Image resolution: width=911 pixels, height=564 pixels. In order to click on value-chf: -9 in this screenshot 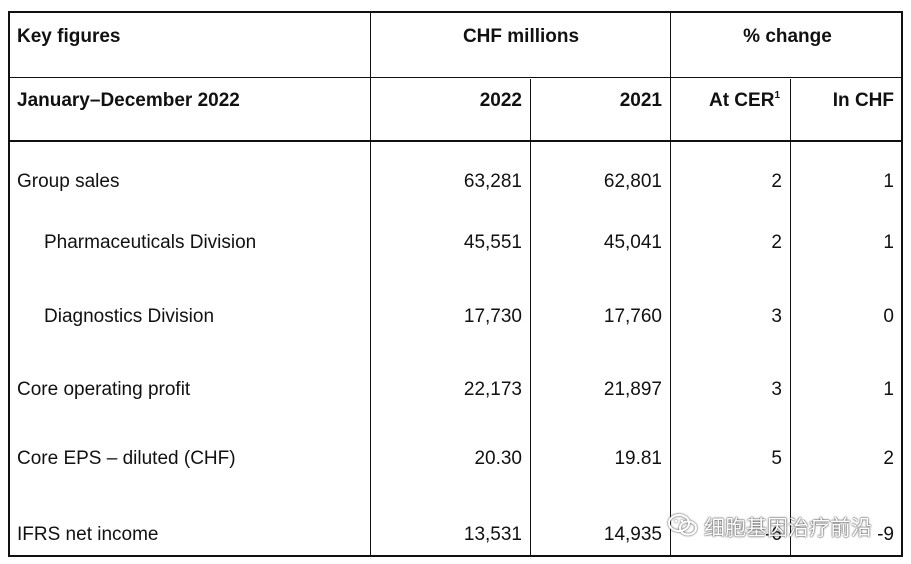, I will do `click(885, 534)`.